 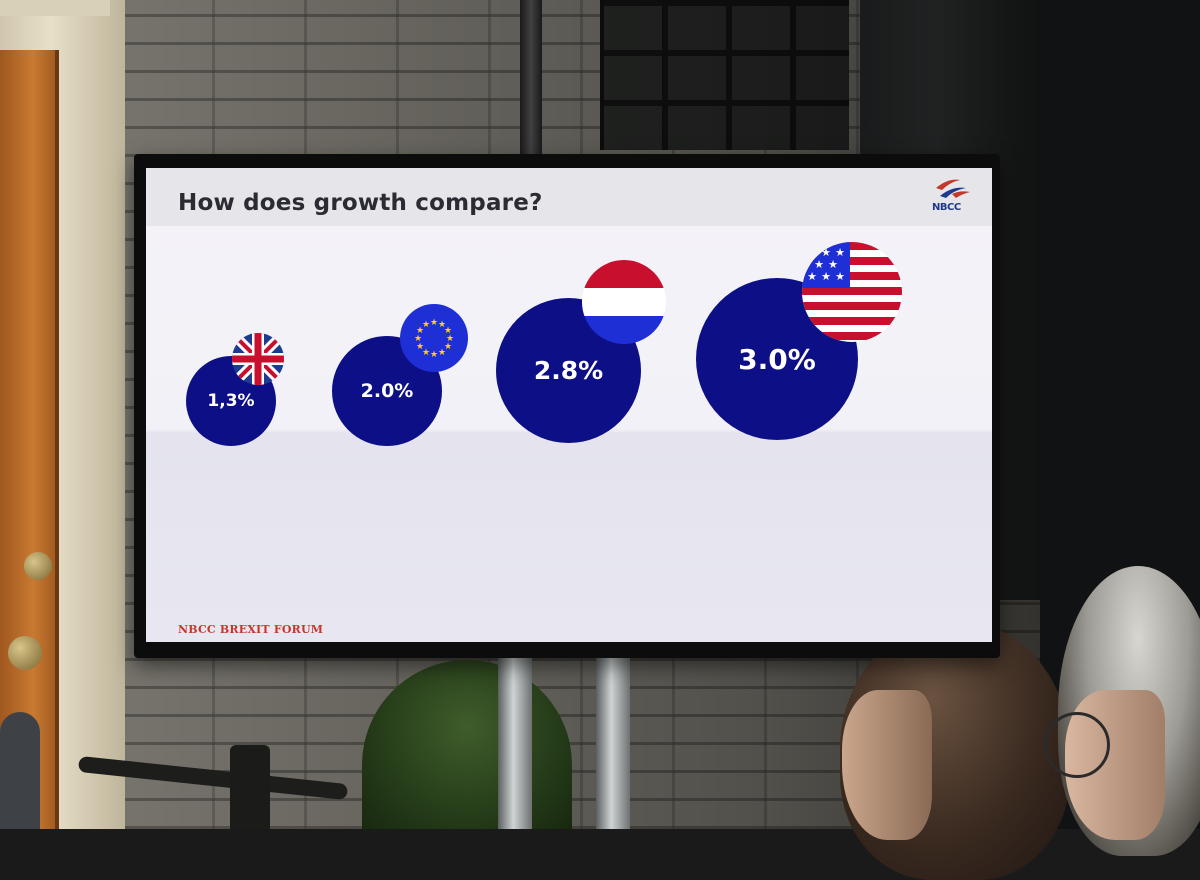 What do you see at coordinates (568, 370) in the screenshot?
I see `growth-value: 2.8%` at bounding box center [568, 370].